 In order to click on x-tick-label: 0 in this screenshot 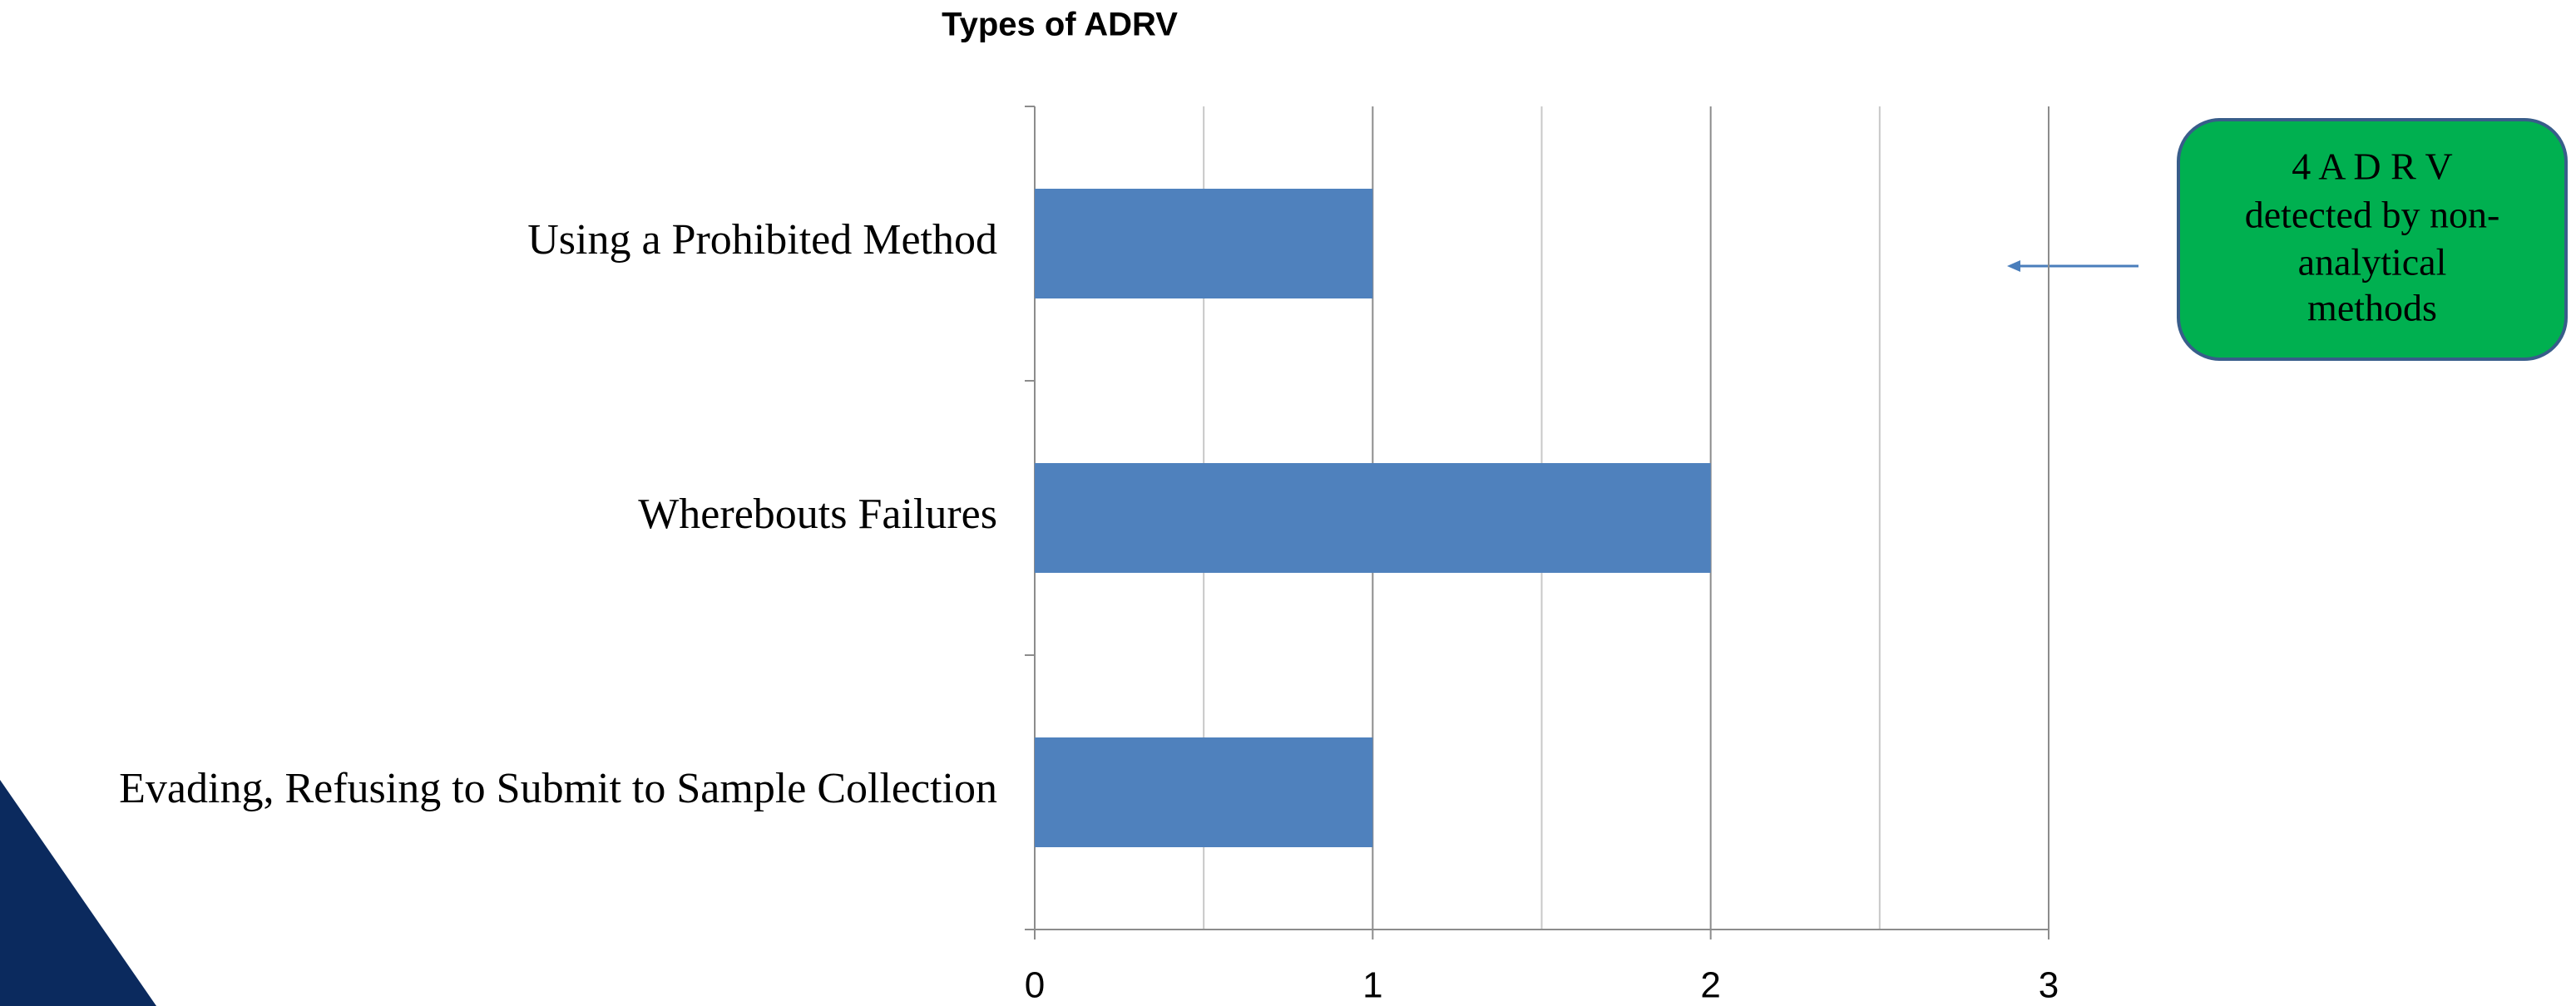, I will do `click(1035, 985)`.